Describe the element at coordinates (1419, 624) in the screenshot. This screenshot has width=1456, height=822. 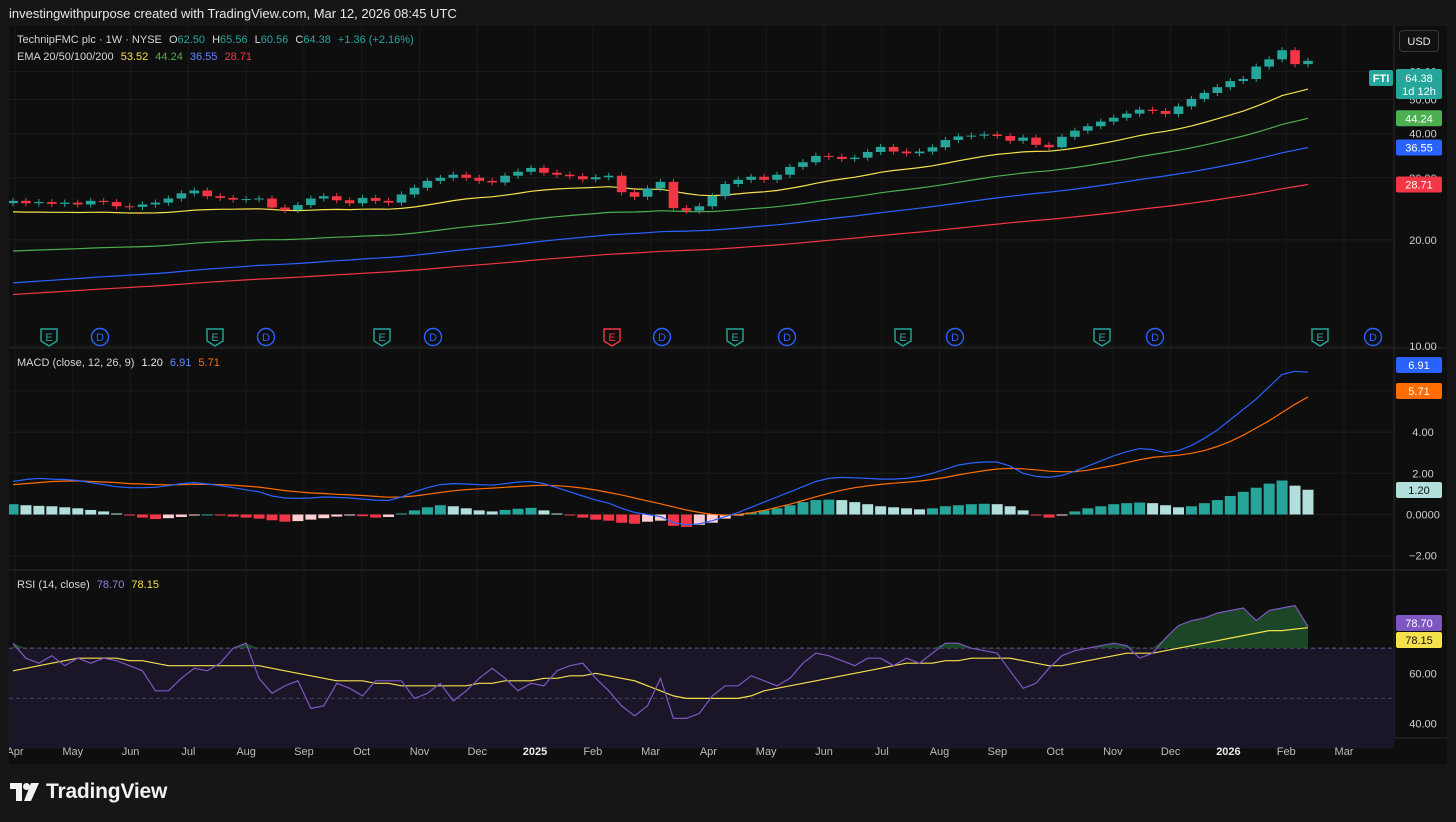
I see `rsi-axis-tag: 78.70` at that location.